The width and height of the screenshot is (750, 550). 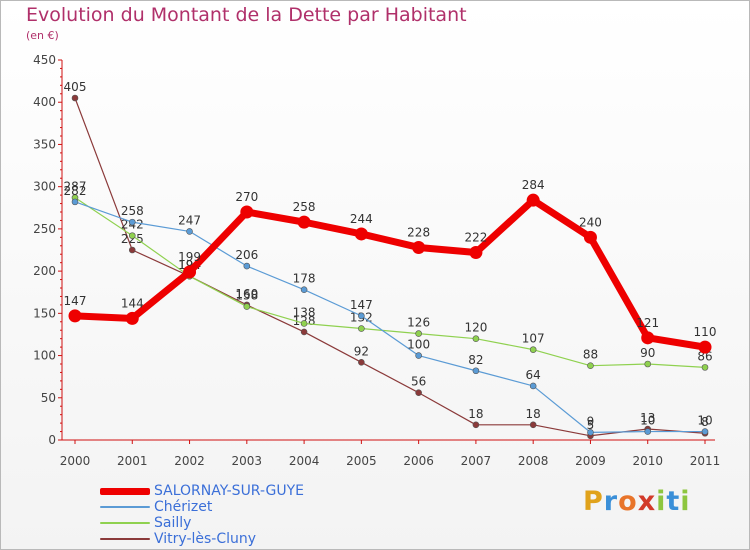 What do you see at coordinates (533, 375) in the screenshot?
I see `data-label: 64` at bounding box center [533, 375].